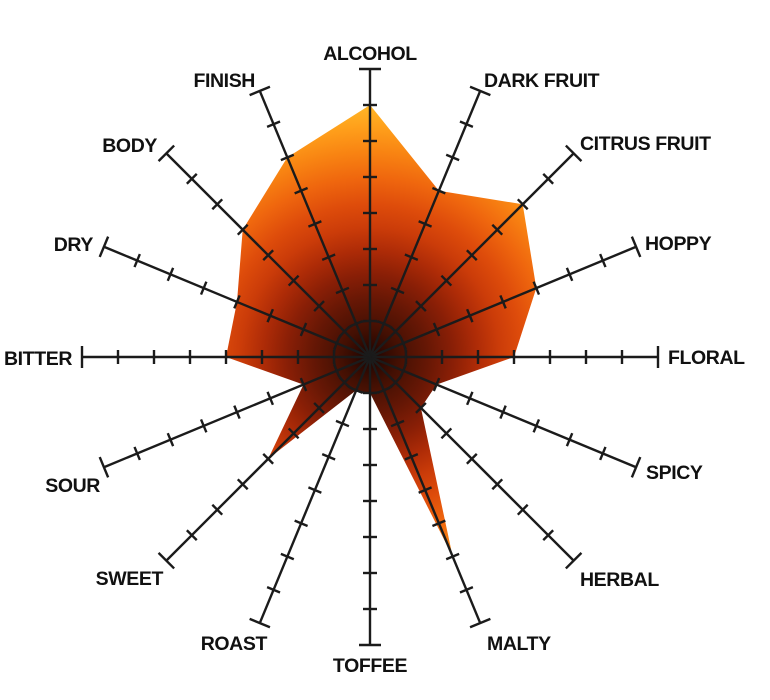 Image resolution: width=770 pixels, height=700 pixels. I want to click on axis-body, so click(264, 251).